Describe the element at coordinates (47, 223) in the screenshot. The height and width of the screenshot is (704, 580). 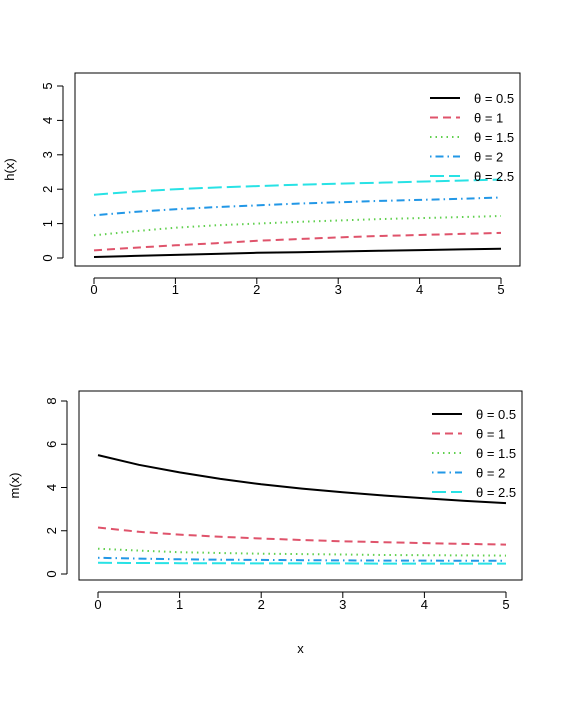
I see `y-tick-label: 1` at that location.